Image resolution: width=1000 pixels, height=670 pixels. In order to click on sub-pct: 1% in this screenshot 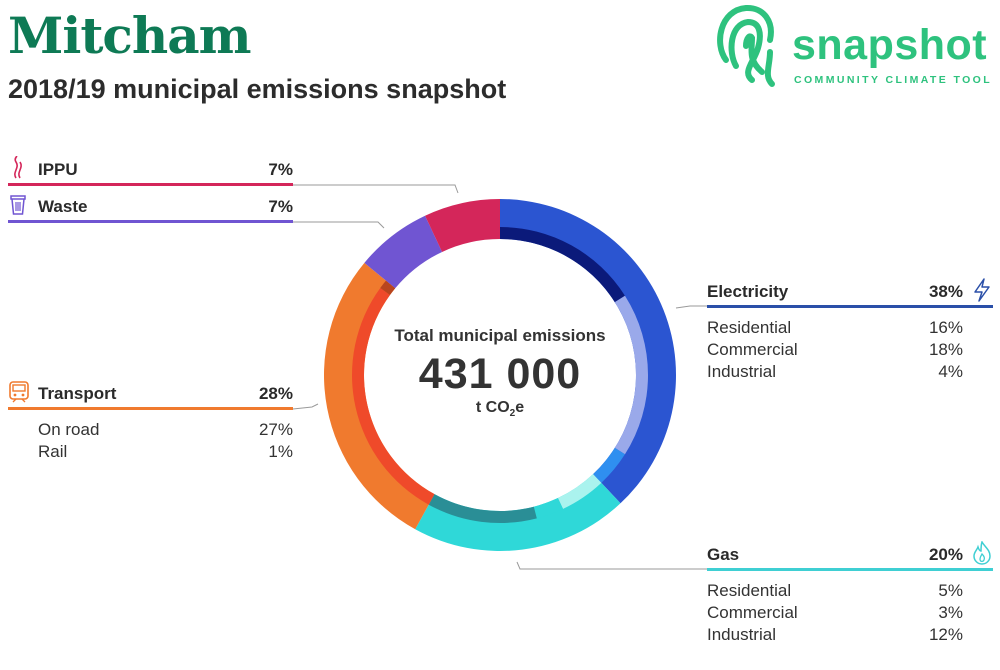, I will do `click(280, 451)`.